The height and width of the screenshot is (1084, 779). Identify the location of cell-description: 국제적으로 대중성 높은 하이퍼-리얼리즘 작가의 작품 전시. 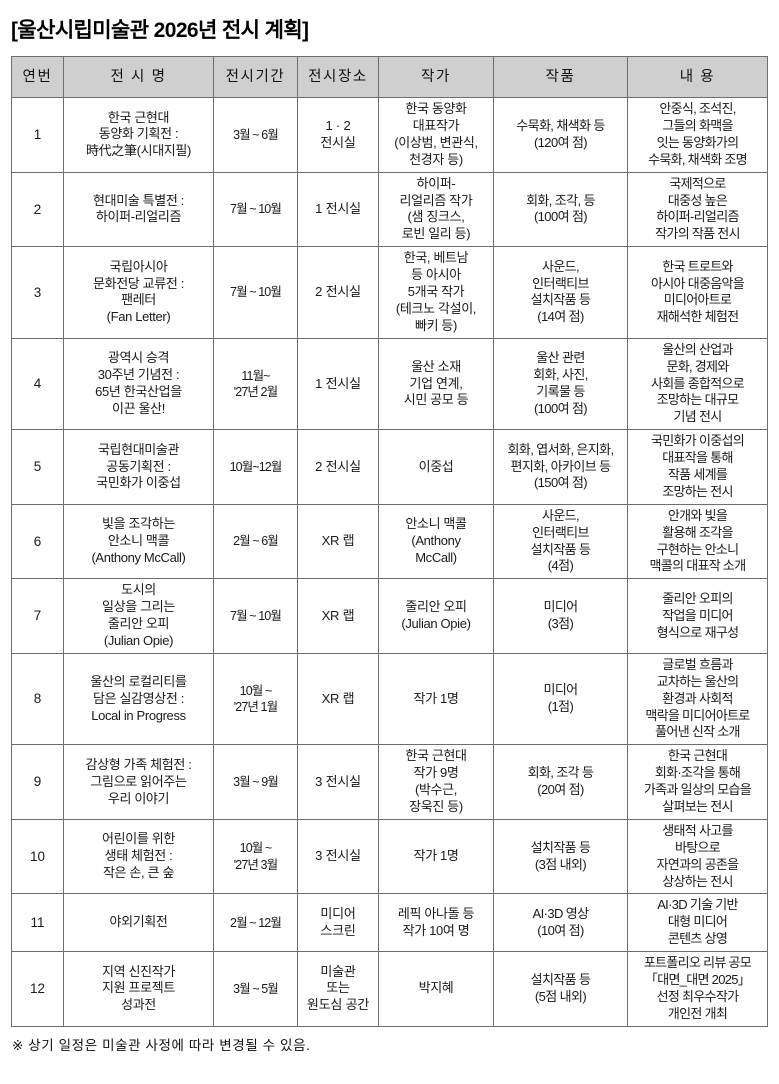
(697, 209).